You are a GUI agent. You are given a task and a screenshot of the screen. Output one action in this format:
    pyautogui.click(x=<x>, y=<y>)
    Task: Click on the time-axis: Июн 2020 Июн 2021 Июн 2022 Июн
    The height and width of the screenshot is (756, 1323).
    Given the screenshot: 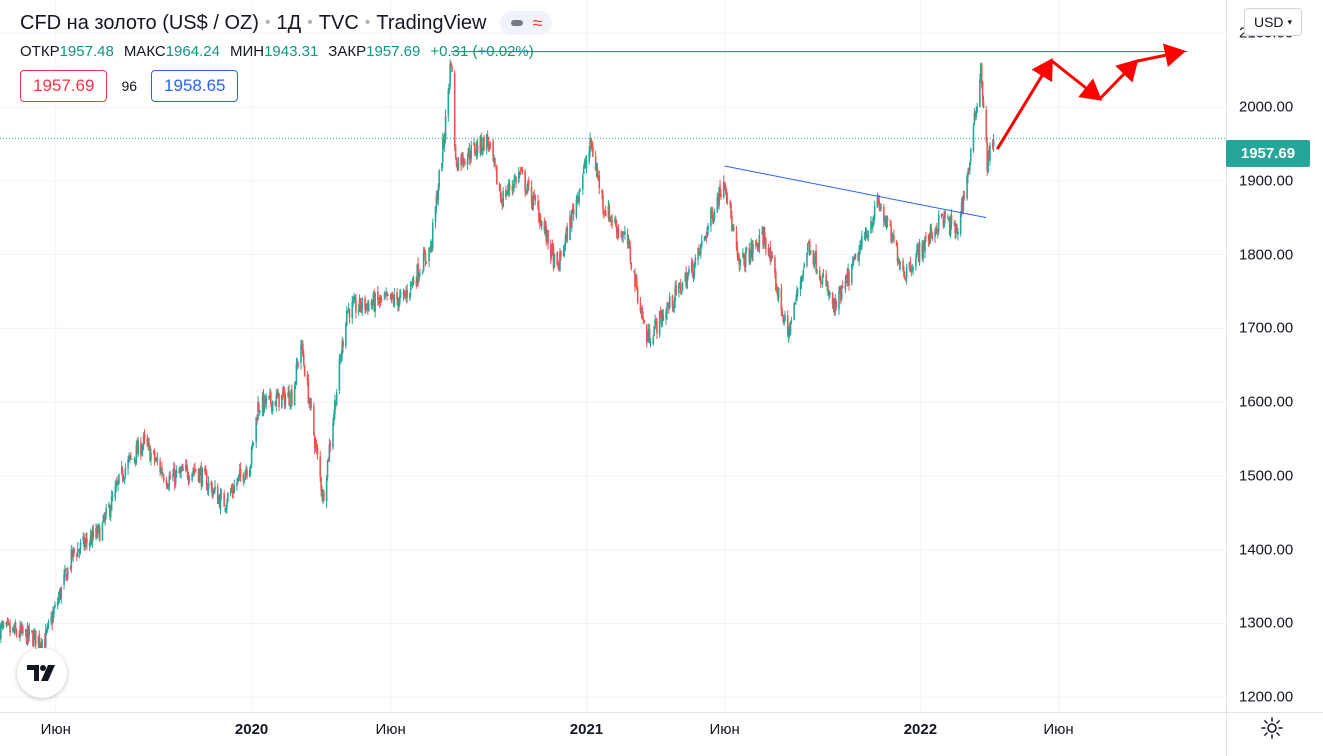 What is the action you would take?
    pyautogui.click(x=613, y=734)
    